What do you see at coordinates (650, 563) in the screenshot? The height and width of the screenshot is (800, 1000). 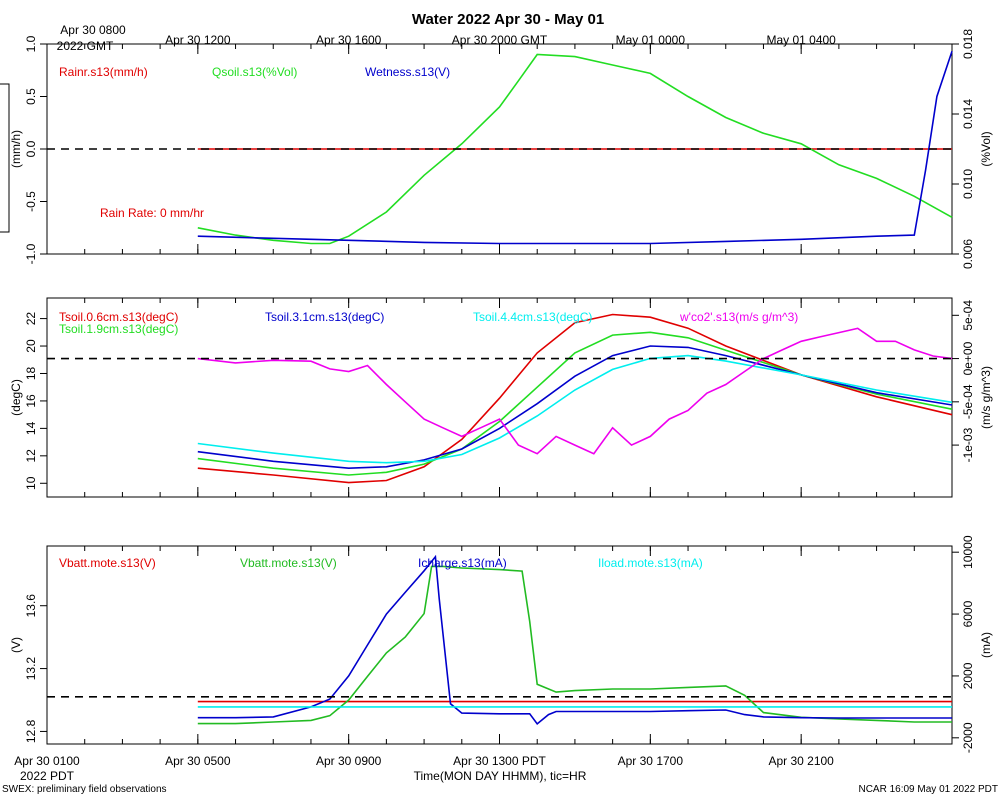 I see `legend-entry: Iload.mote.s13(mA)` at bounding box center [650, 563].